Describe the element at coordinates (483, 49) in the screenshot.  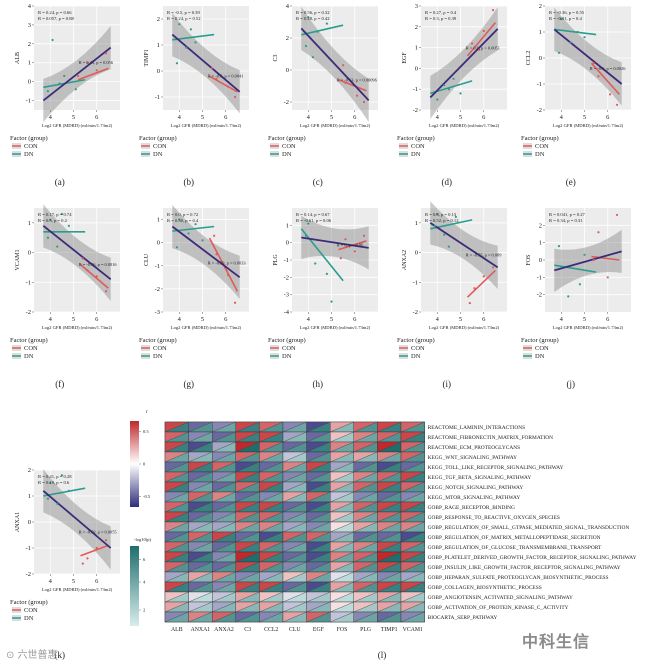
I see `r-annotation-overall: R = 0.6, p = 0.0051` at that location.